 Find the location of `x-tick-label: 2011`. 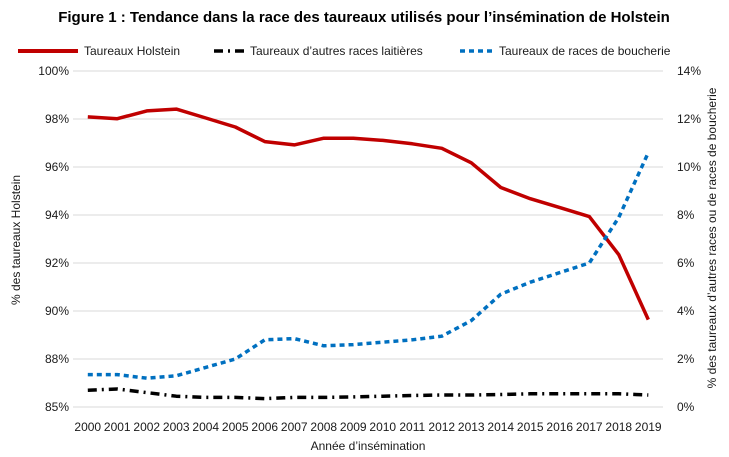

x-tick-label: 2011 is located at coordinates (412, 427).